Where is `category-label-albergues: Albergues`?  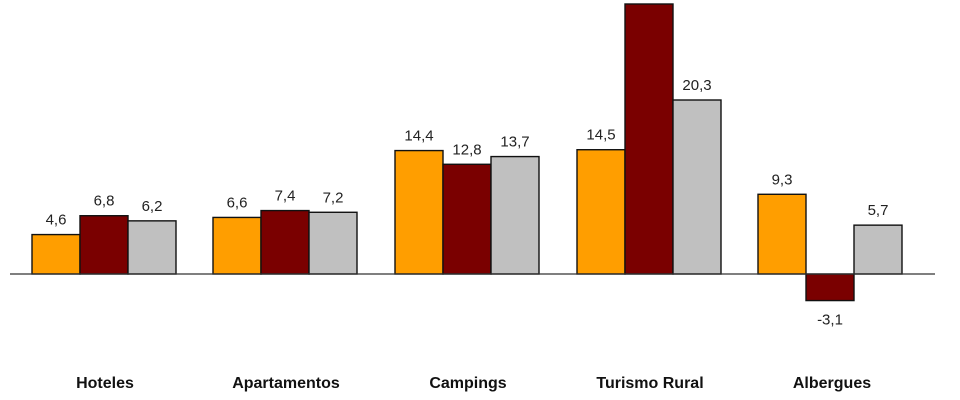 category-label-albergues: Albergues is located at coordinates (832, 383).